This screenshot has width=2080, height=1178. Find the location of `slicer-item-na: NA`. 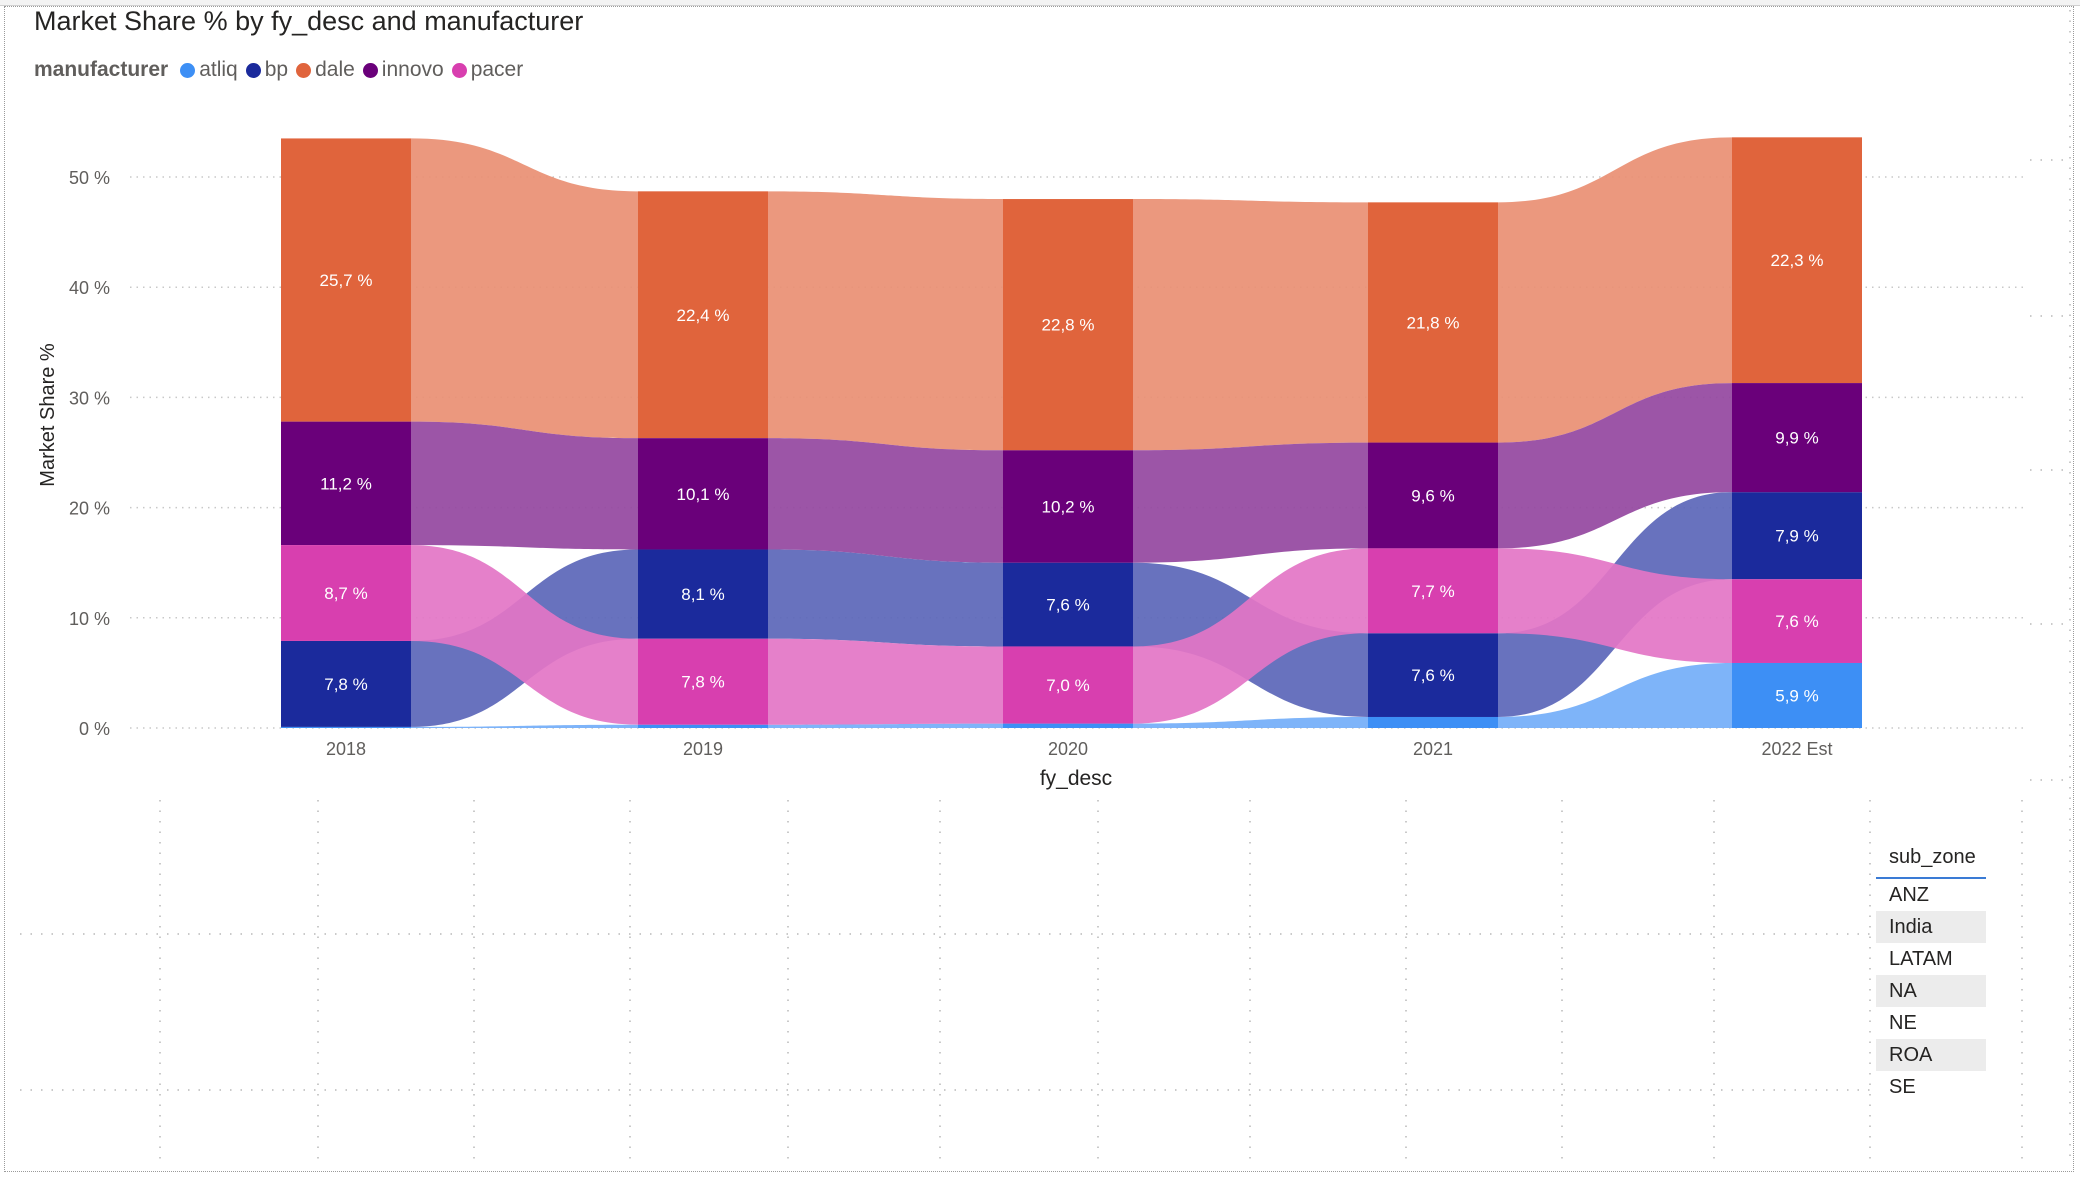

slicer-item-na: NA is located at coordinates (1931, 991).